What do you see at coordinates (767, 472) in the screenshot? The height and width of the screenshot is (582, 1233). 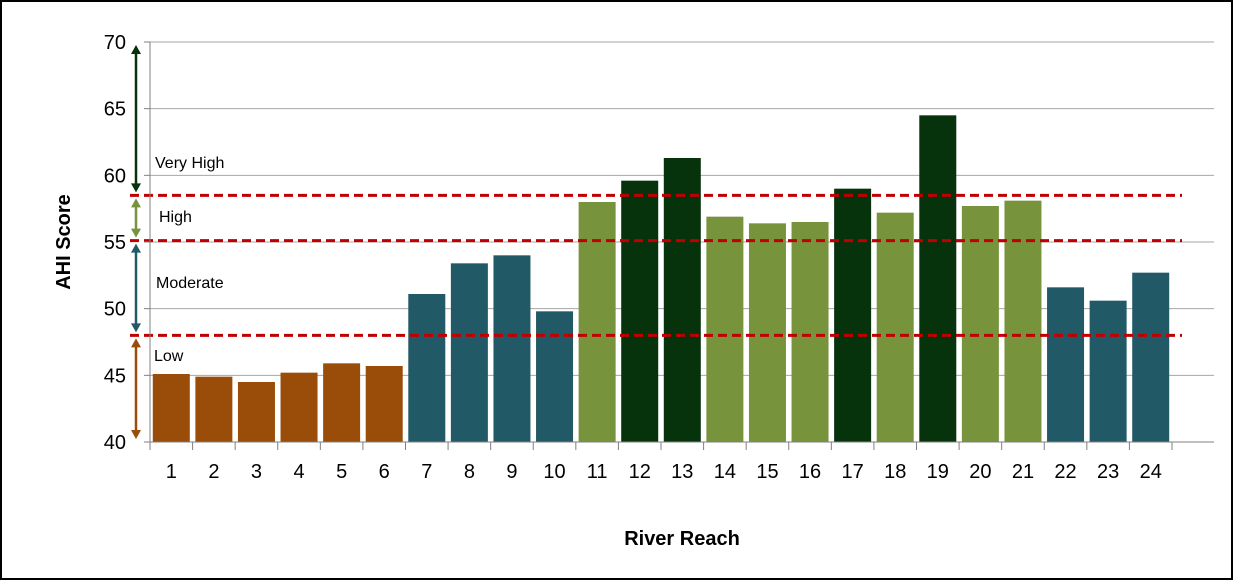 I see `x-tick-label: 15` at bounding box center [767, 472].